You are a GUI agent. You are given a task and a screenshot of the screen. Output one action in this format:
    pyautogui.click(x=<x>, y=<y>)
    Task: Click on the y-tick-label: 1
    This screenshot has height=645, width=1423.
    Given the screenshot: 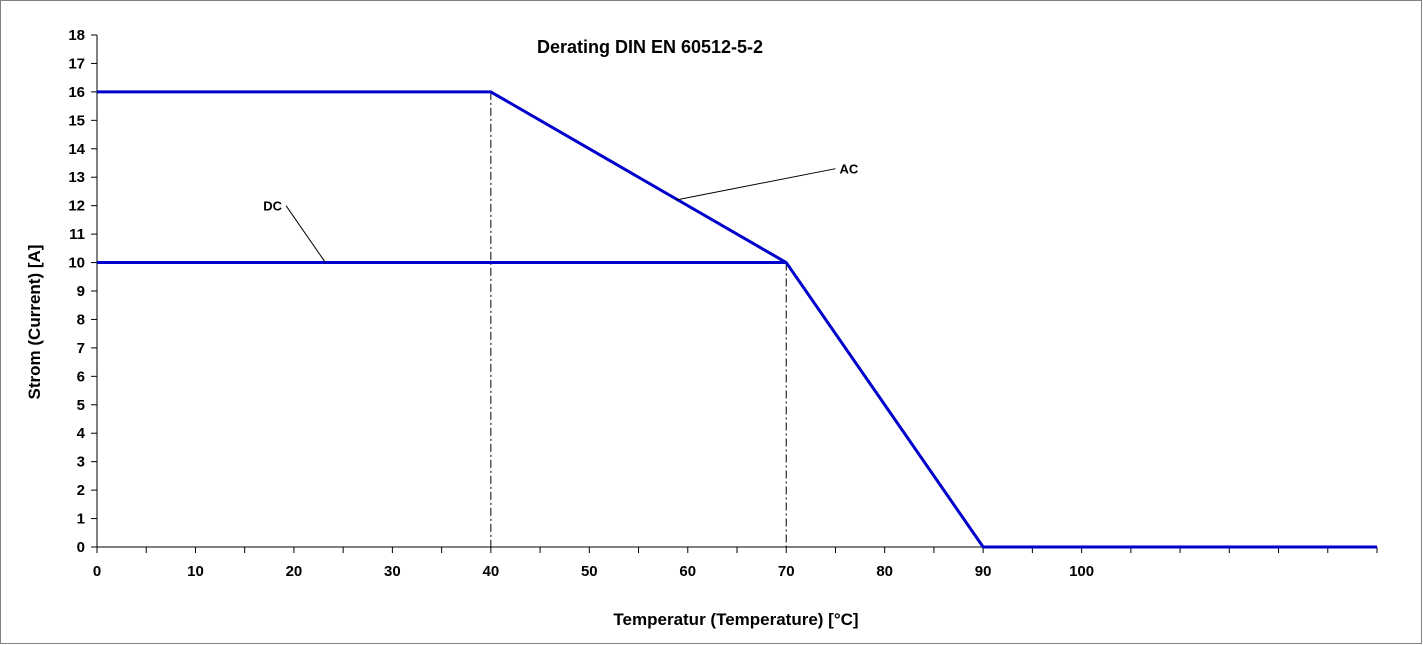 What is the action you would take?
    pyautogui.click(x=81, y=519)
    